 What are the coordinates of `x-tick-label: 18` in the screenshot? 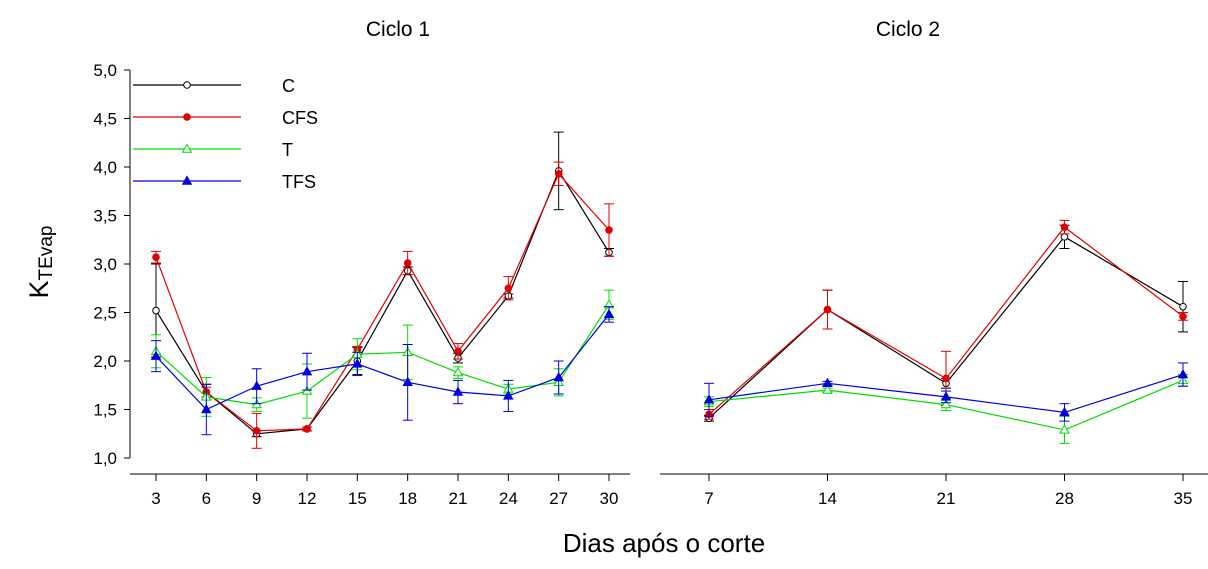 It's located at (407, 498).